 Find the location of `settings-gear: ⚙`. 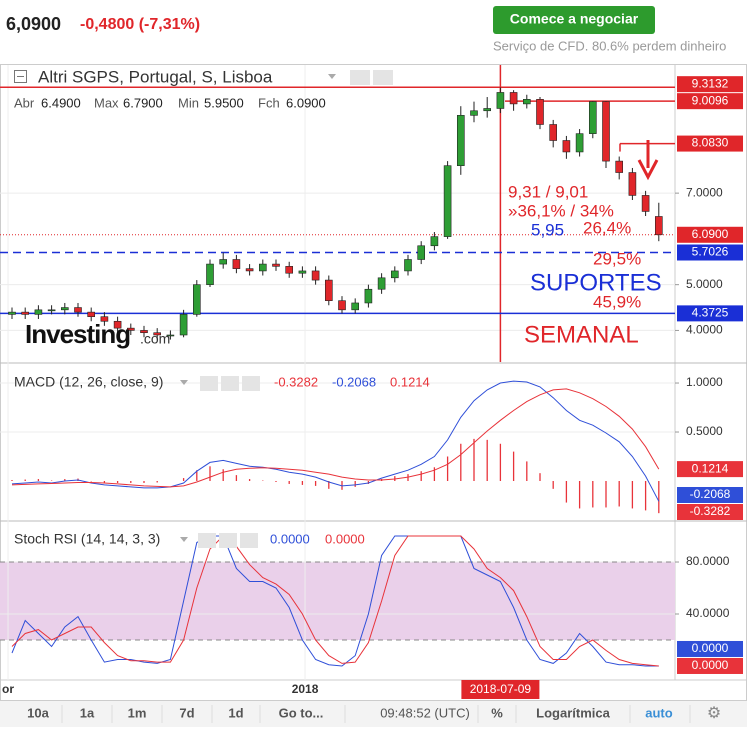

settings-gear: ⚙ is located at coordinates (714, 713).